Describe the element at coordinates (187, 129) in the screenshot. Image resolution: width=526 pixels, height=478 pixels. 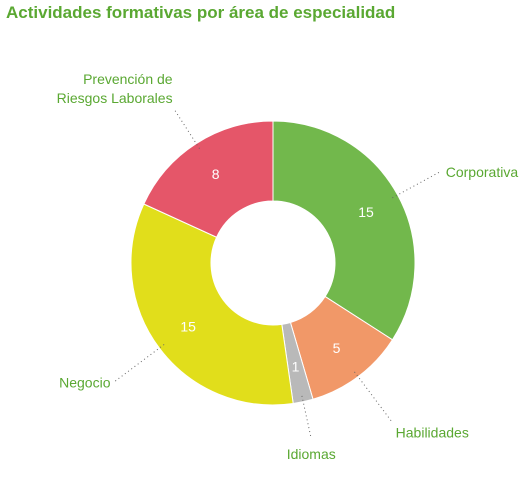
I see `leader-line-prevencion-de-riesgos-laborales` at that location.